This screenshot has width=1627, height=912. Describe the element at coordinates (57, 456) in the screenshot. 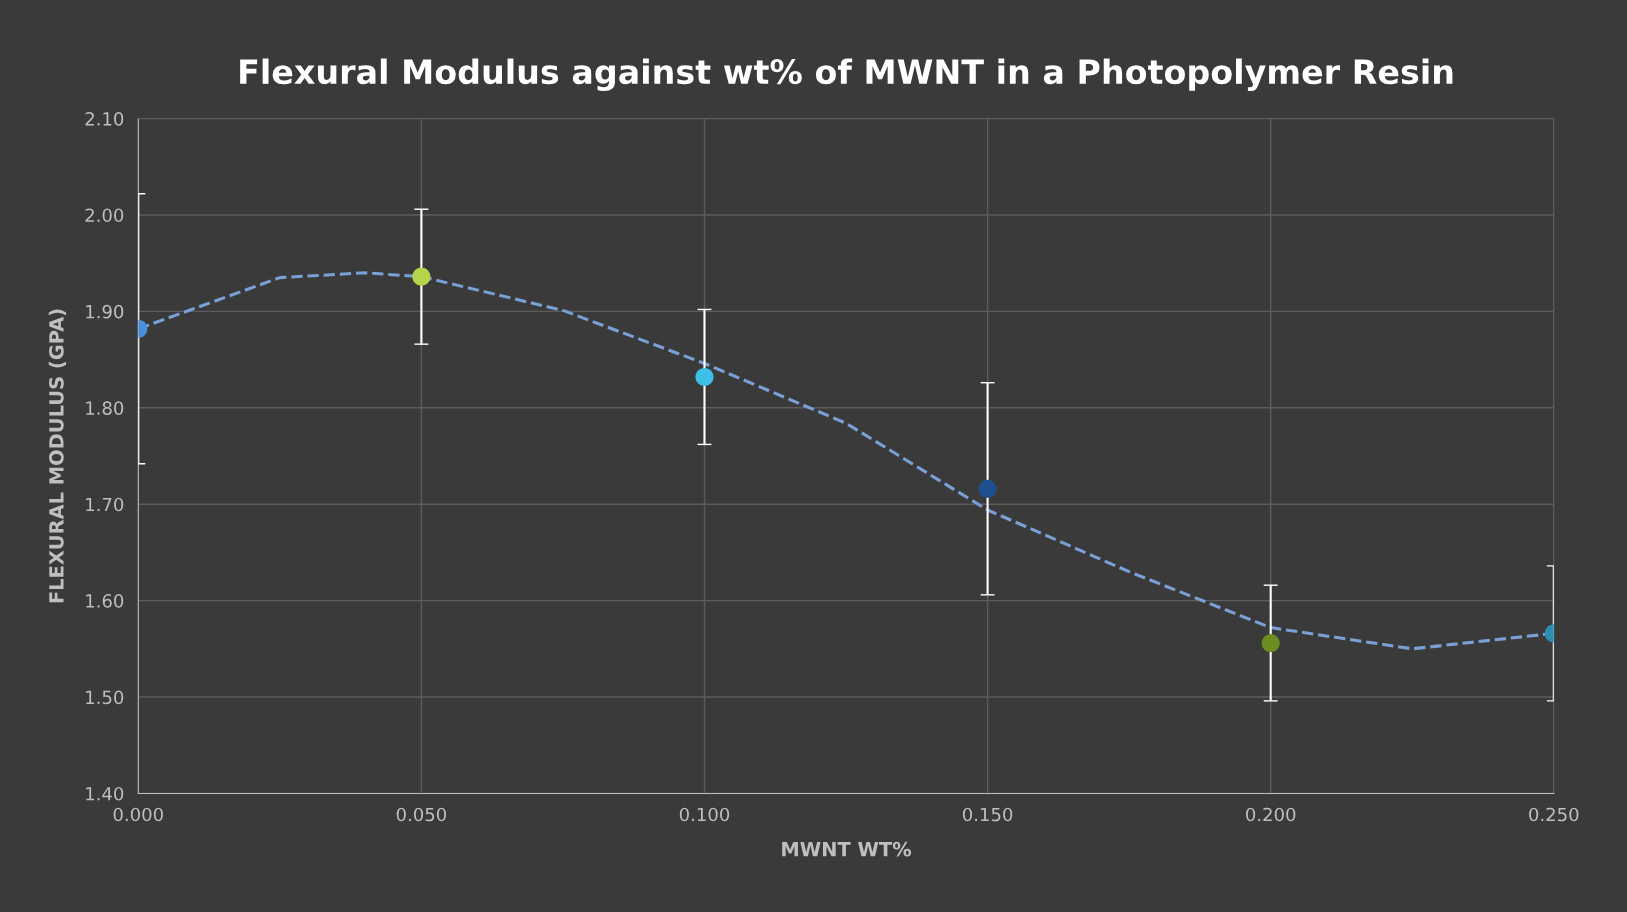

I see `y-axis-title: FLEXURAL MODULUS (GPA)` at that location.